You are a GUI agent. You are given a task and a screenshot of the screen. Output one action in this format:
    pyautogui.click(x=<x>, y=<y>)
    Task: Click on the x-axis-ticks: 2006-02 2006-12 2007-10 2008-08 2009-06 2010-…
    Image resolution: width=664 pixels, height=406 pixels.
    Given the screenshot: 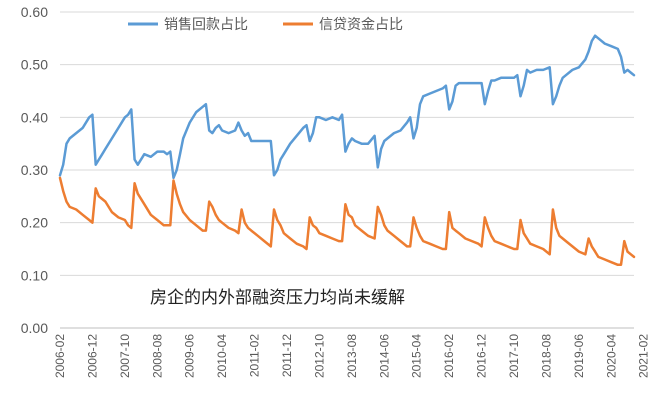 What is the action you would take?
    pyautogui.click(x=352, y=356)
    